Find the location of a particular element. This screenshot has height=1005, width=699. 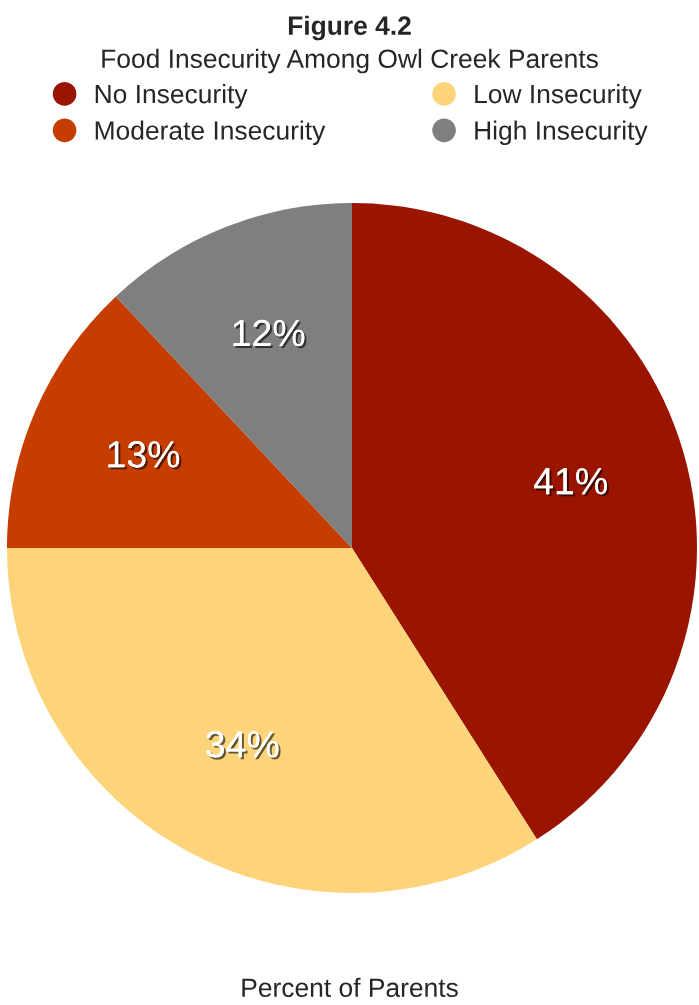

legend-label: No Insecurity is located at coordinates (171, 96).